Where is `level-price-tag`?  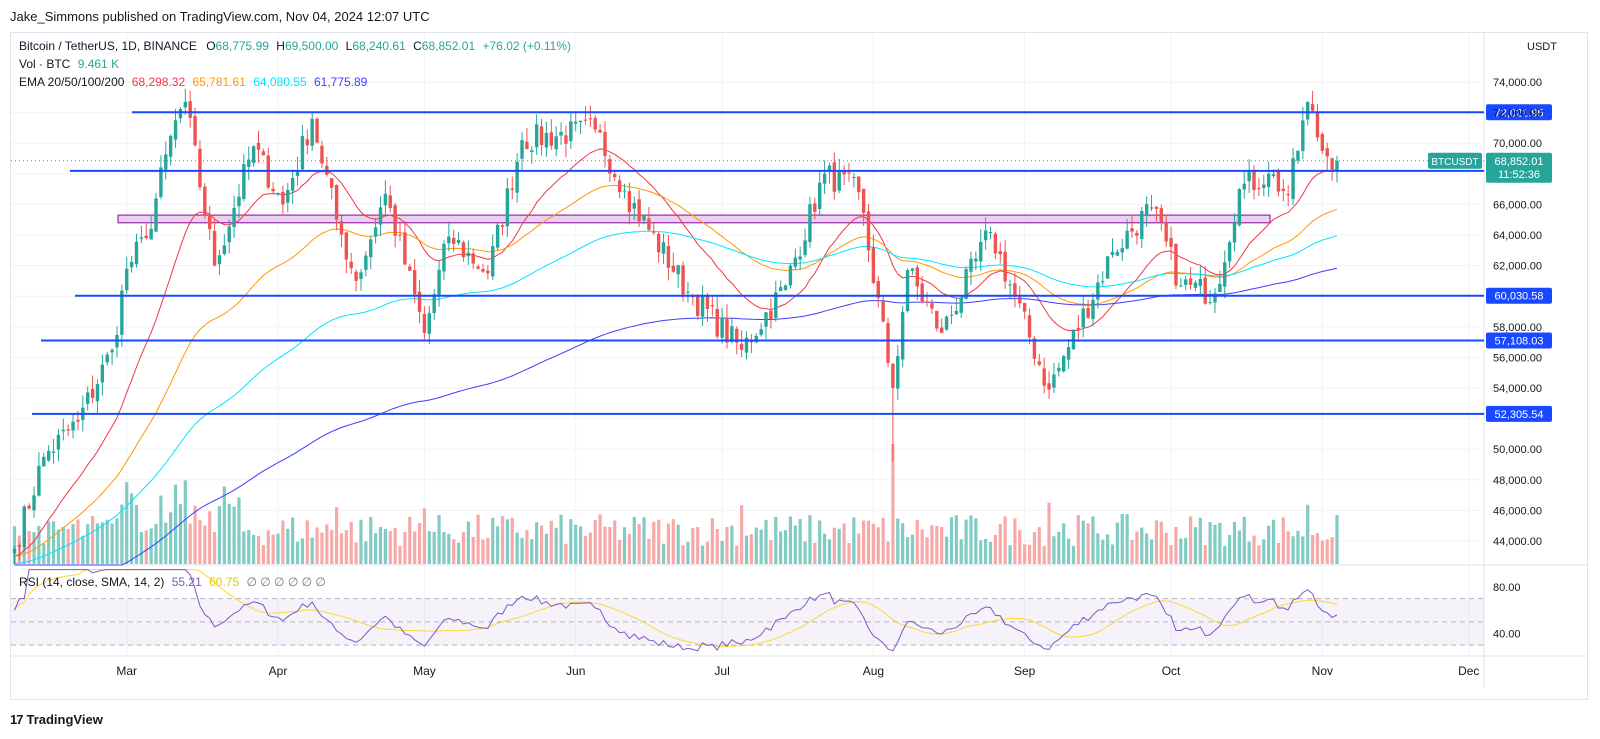 level-price-tag is located at coordinates (1519, 413).